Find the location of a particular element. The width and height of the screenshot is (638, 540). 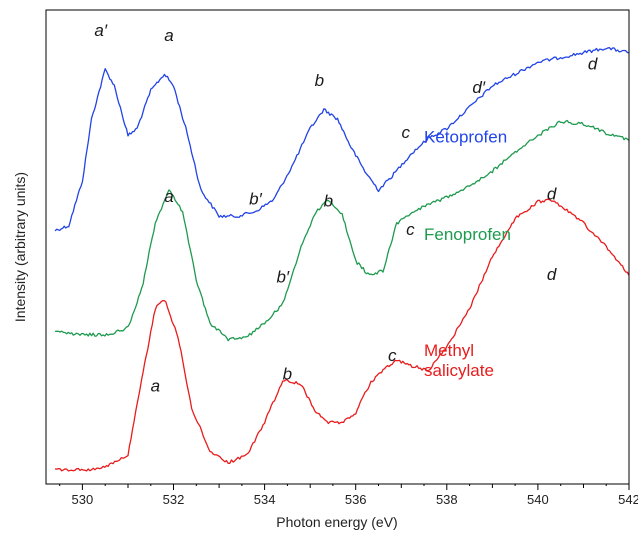

peak-label: d′ is located at coordinates (478, 87).